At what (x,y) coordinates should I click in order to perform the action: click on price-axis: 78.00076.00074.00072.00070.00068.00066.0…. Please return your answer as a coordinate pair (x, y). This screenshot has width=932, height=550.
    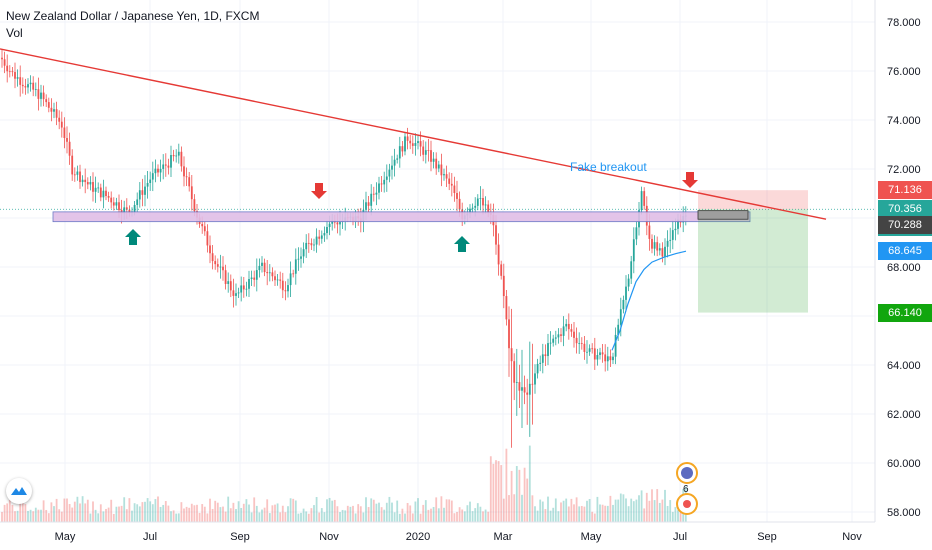
    Looking at the image, I should click on (903, 275).